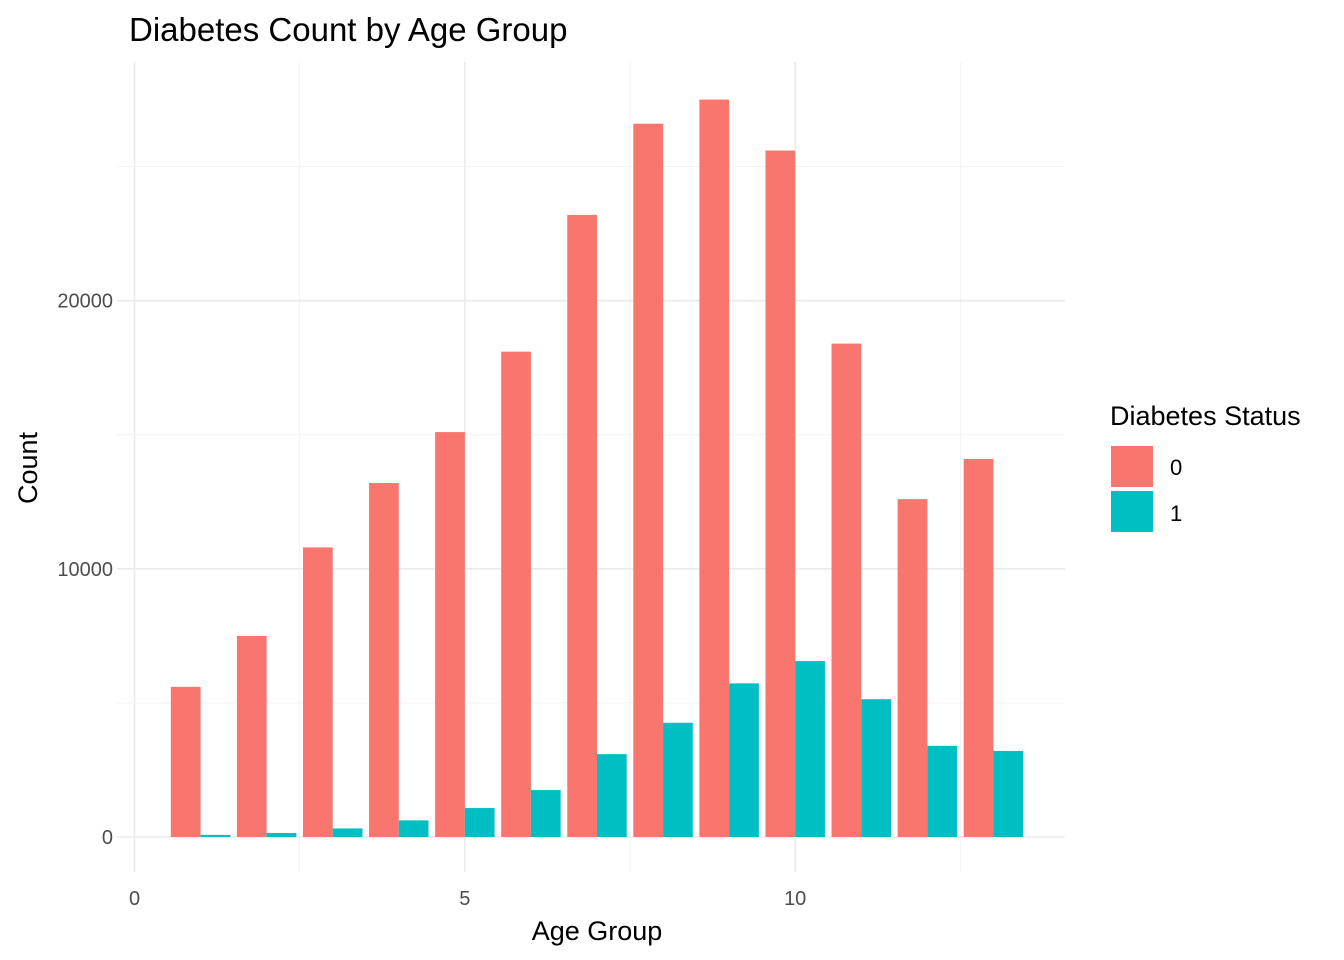 This screenshot has height=960, width=1344. Describe the element at coordinates (107, 838) in the screenshot. I see `y-tick-label: 0` at that location.